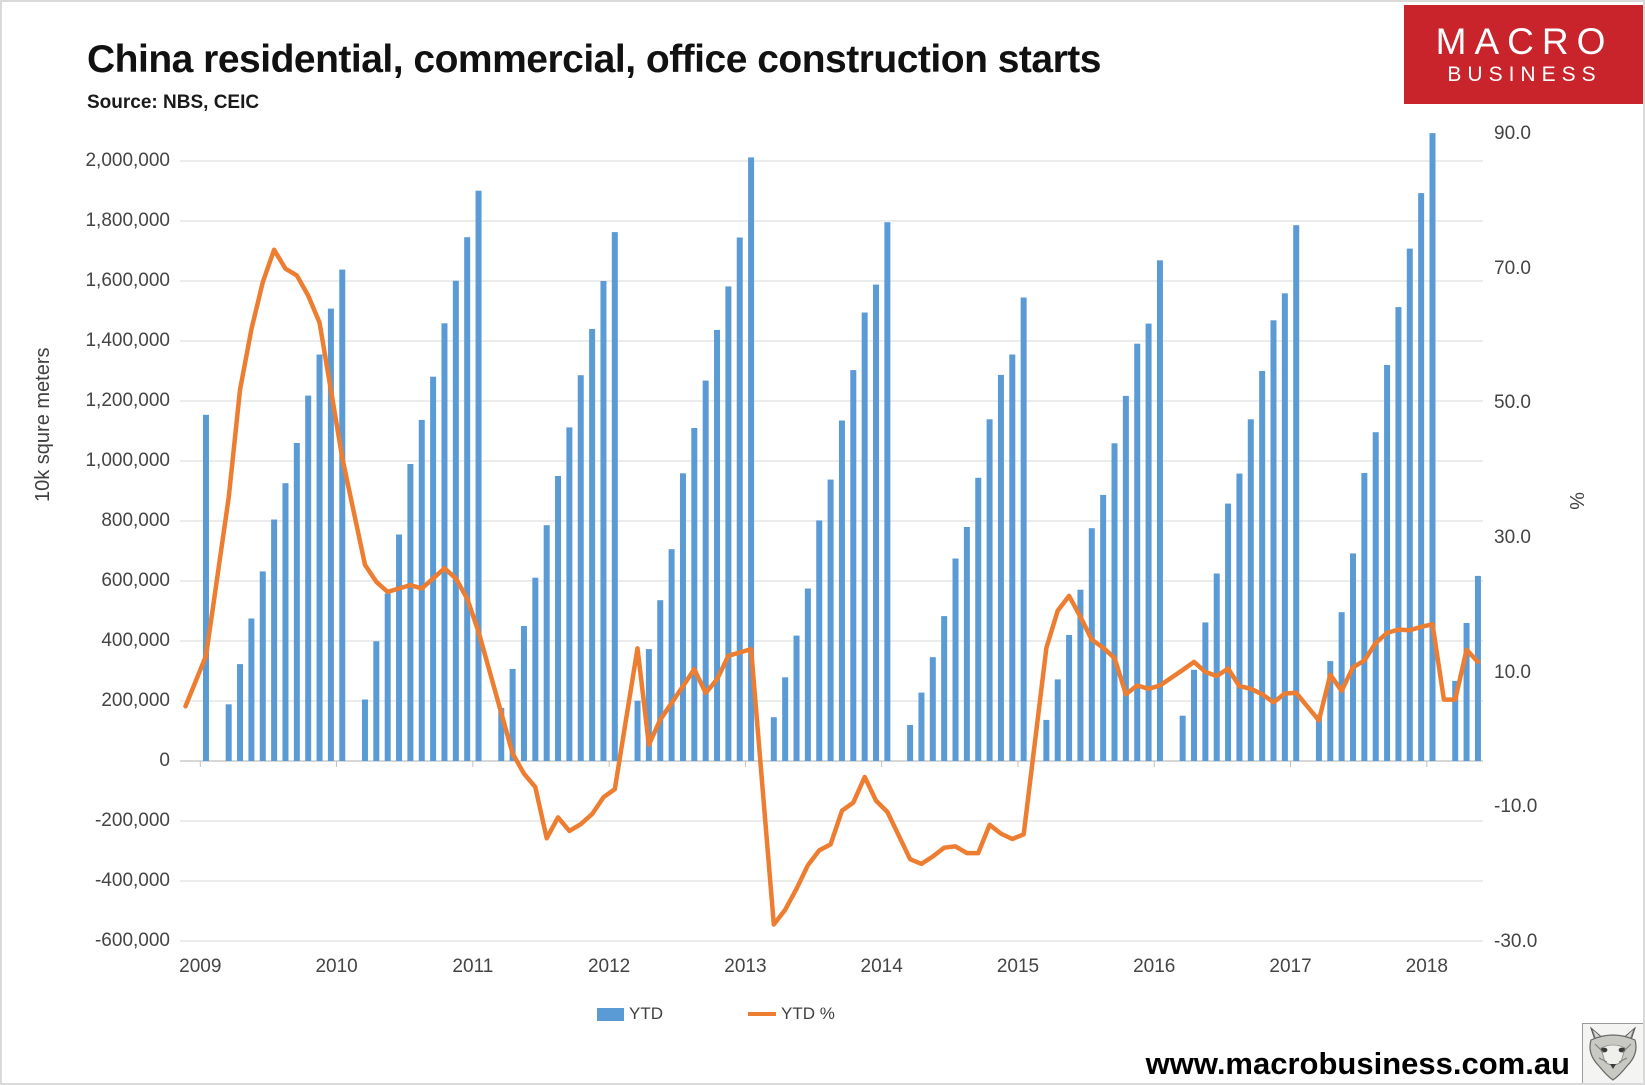  Describe the element at coordinates (127, 340) in the screenshot. I see `left-axis-tick-label: 1,400,000` at that location.